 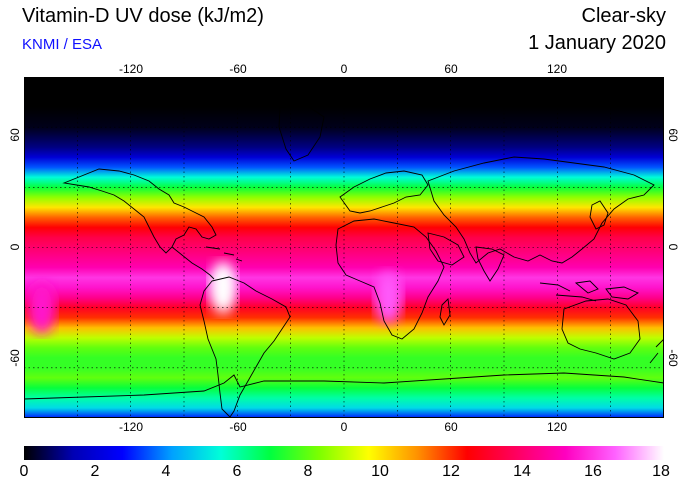 I want to click on colorbar-label: 4, so click(x=166, y=471).